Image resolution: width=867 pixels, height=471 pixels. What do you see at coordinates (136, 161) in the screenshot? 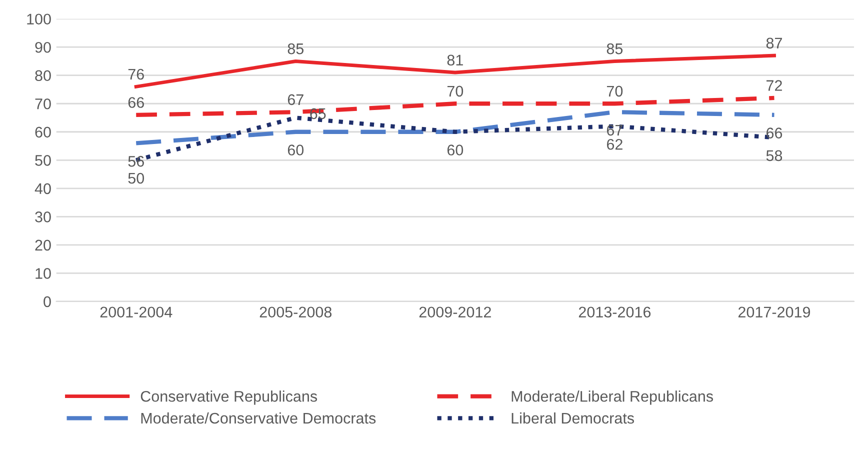
I see `data-label: 56` at bounding box center [136, 161].